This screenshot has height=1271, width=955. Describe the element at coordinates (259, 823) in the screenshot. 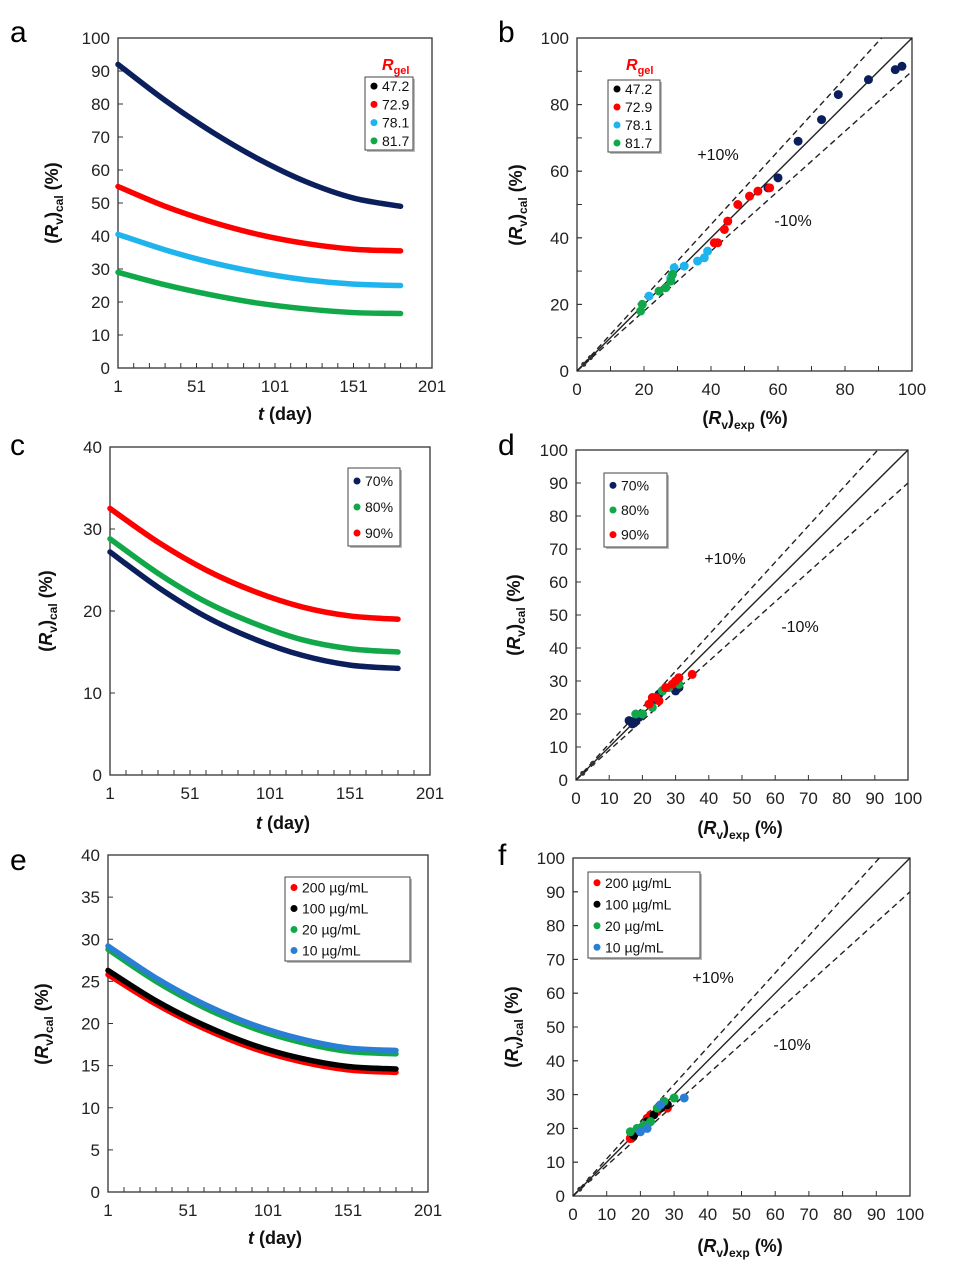

I see `axis-title-var: t` at that location.